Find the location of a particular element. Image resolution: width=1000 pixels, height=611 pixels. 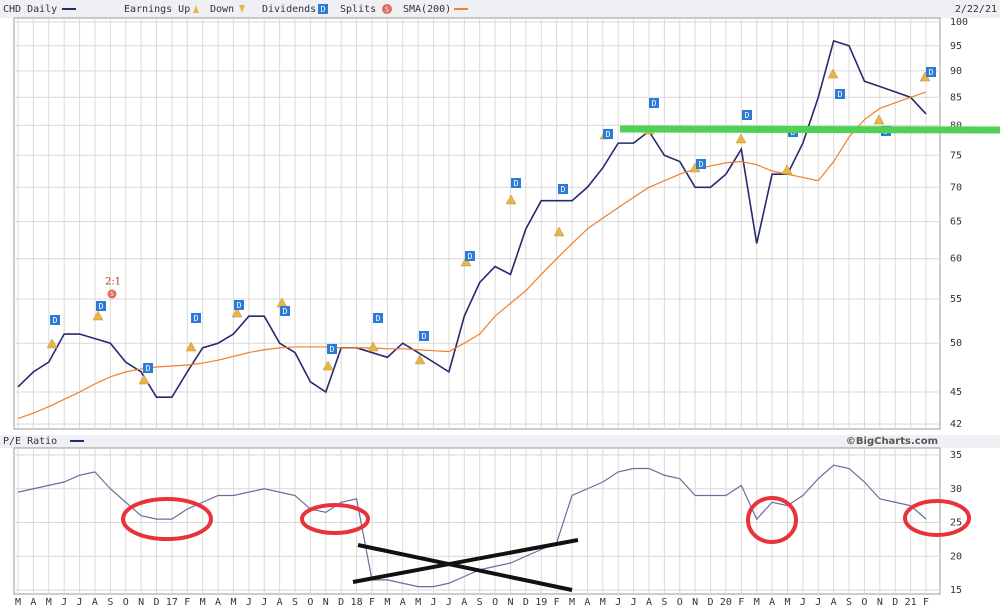

chart-title: CHD Daily is located at coordinates (30, 9).